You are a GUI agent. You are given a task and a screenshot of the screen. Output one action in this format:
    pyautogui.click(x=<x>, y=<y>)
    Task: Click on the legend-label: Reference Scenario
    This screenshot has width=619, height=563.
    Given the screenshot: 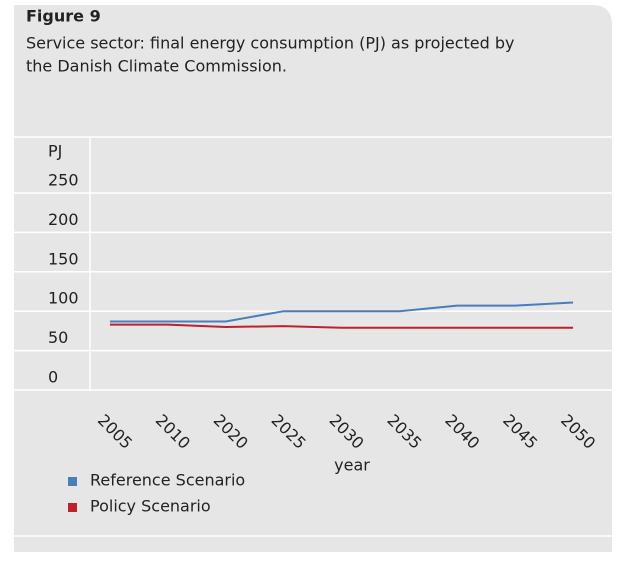 What is the action you would take?
    pyautogui.click(x=167, y=480)
    